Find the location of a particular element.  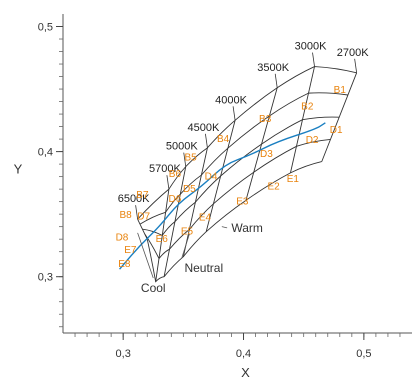

bin-label-b6: B6 is located at coordinates (175, 174).